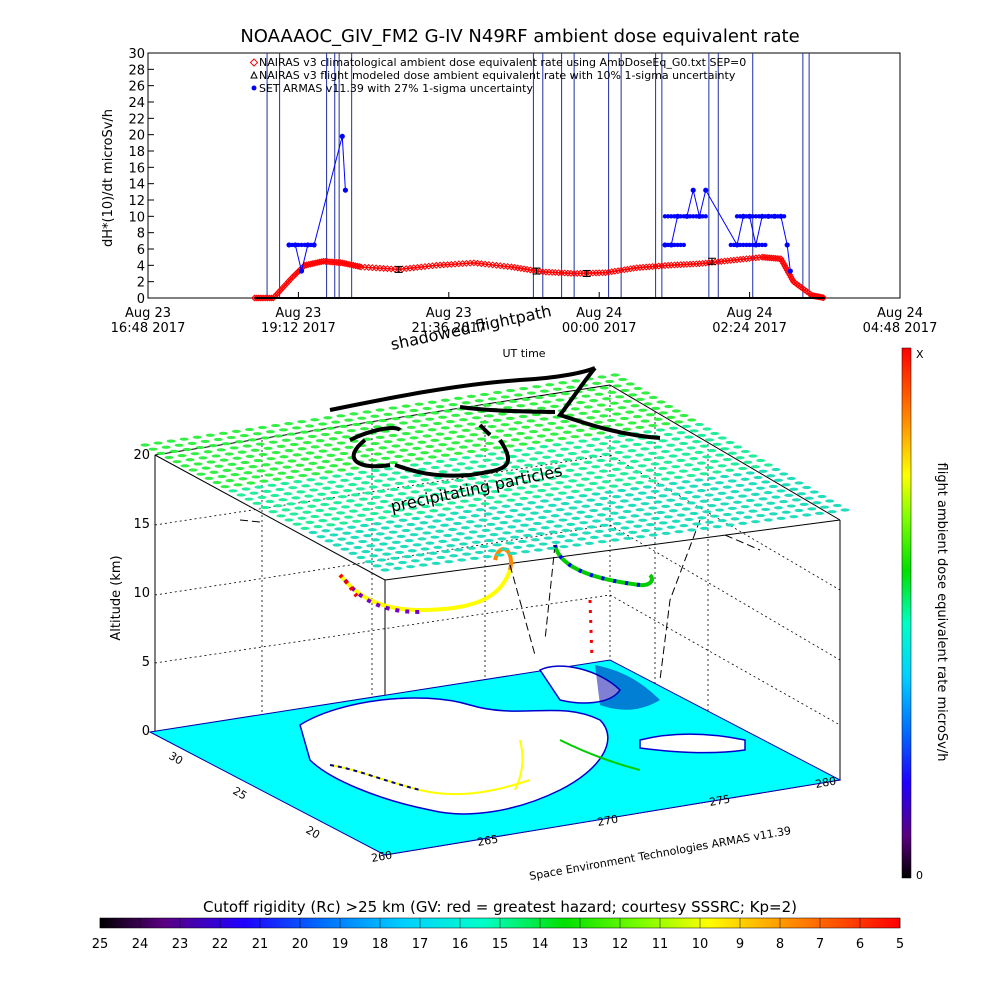 This screenshot has height=1000, width=1000. Describe the element at coordinates (495, 422) in the screenshot. I see `shadowed-flightpath` at that location.